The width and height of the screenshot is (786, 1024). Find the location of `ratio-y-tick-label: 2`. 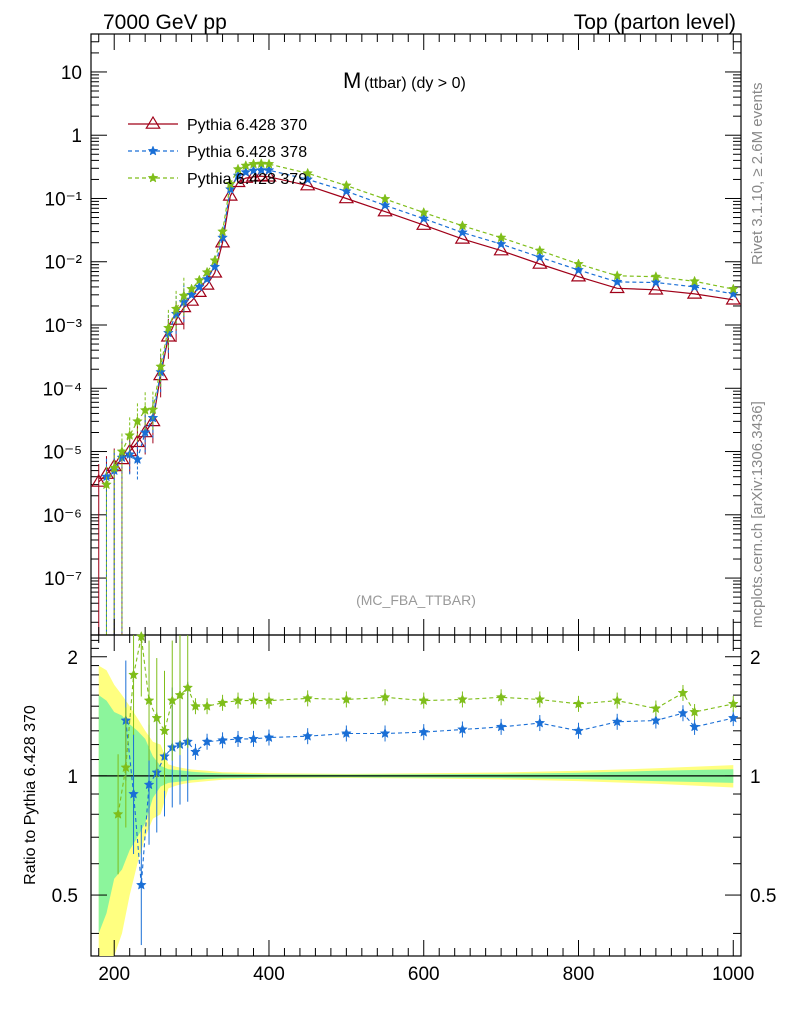

ratio-y-tick-label: 2 is located at coordinates (72, 658).